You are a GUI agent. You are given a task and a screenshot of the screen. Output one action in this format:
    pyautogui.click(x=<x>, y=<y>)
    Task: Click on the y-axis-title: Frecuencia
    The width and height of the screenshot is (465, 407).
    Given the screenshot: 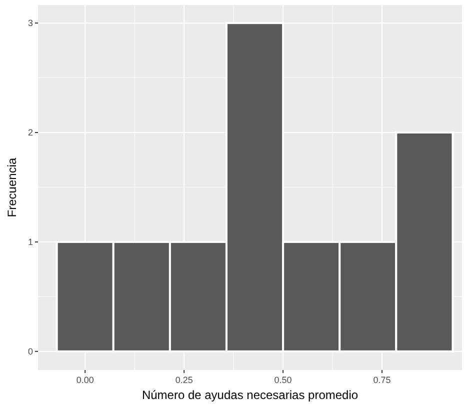 What is the action you would take?
    pyautogui.click(x=12, y=188)
    